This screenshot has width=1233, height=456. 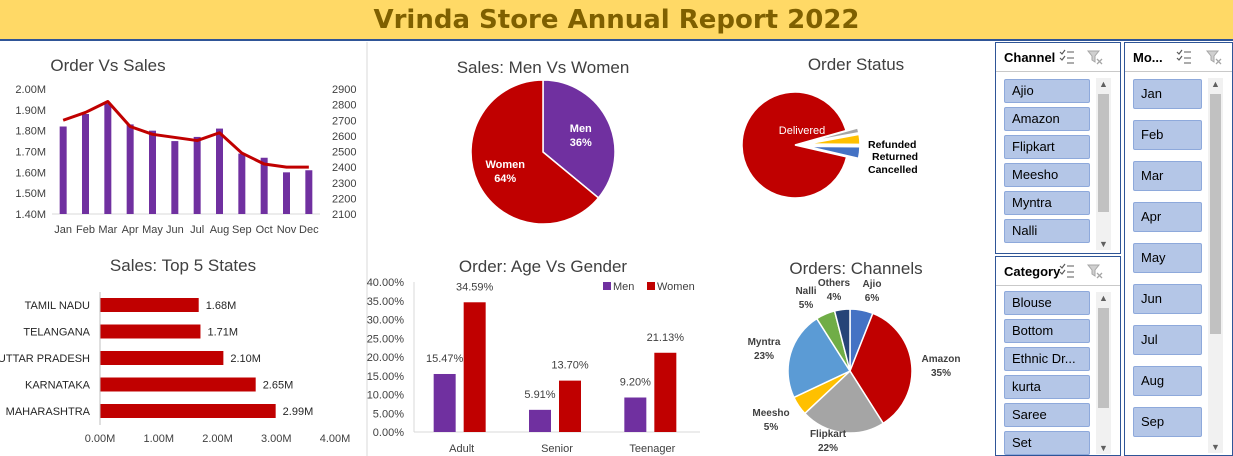 What do you see at coordinates (941, 373) in the screenshot?
I see `slice-percent: 35%` at bounding box center [941, 373].